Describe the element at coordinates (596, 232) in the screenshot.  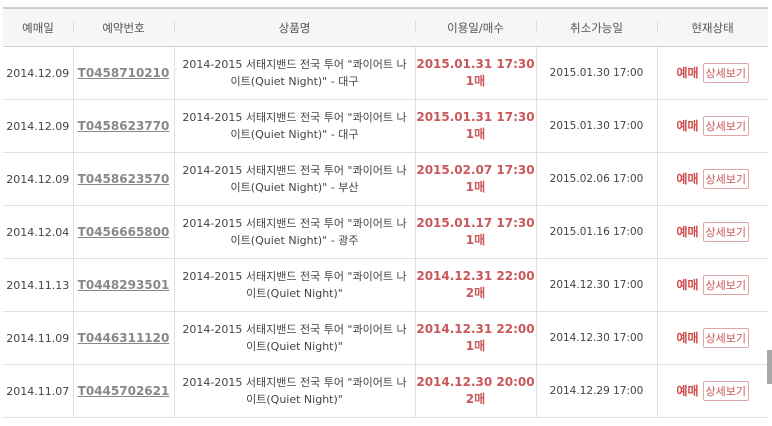
I see `cancel-deadline: 2015.01.16 17:00` at that location.